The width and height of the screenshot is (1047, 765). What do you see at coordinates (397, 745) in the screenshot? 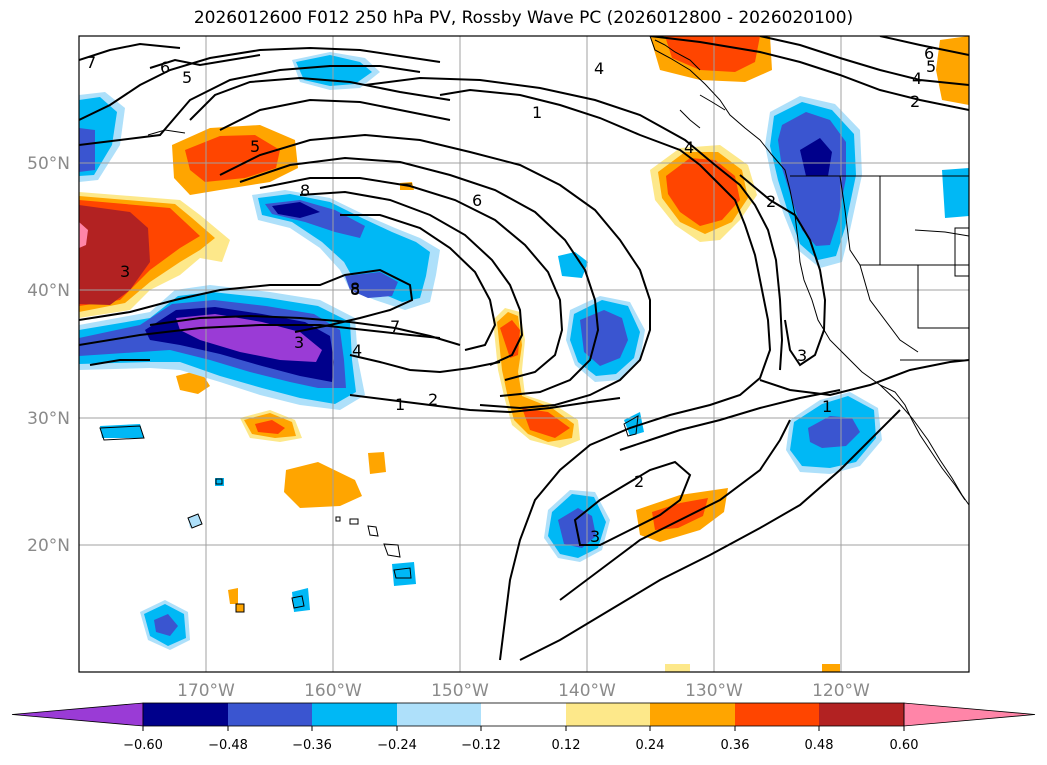
I see `colorbar-tick-label: −0.24` at bounding box center [397, 745].